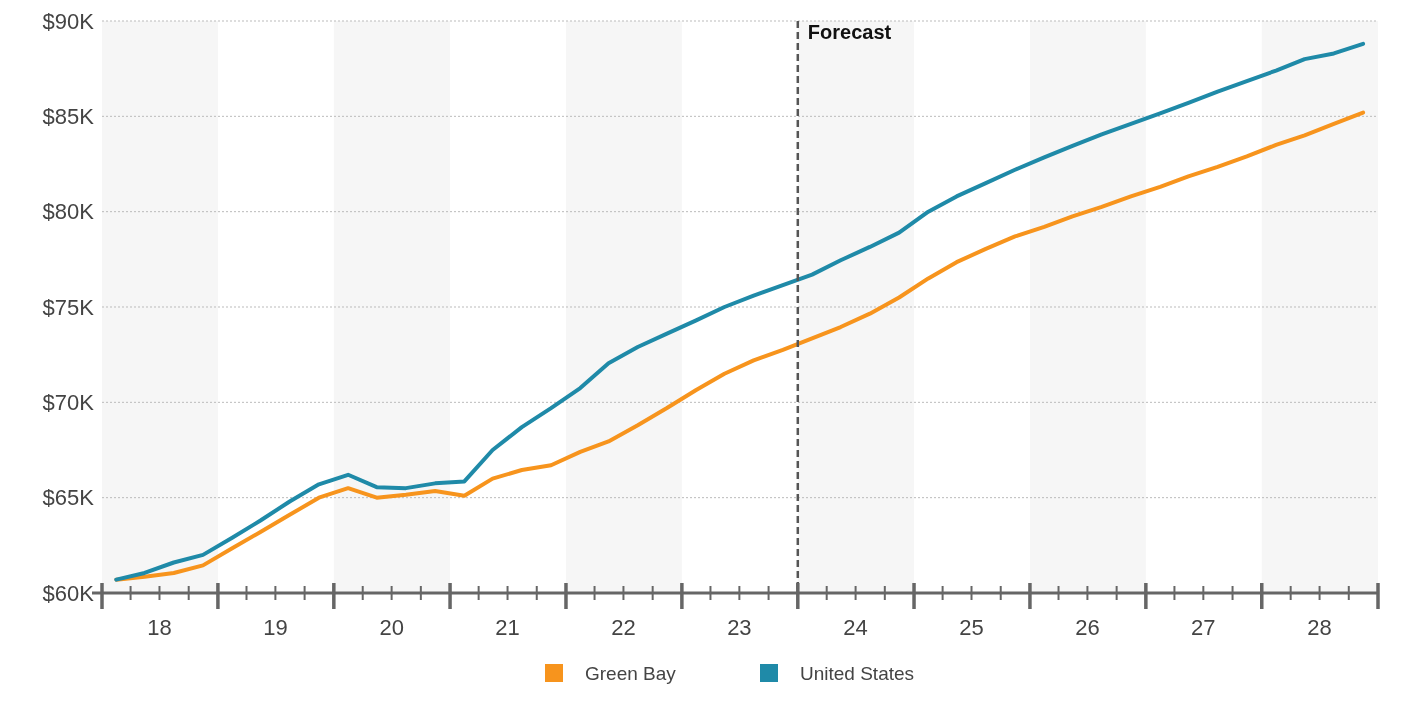  I want to click on y-tick-label: $90K, so click(68, 21).